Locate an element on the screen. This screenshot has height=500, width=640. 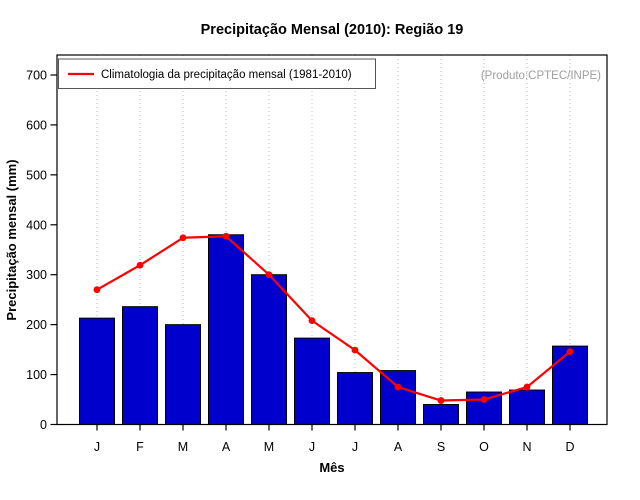
chart-title: Precipitação Mensal (2010): Região 19 is located at coordinates (332, 30).